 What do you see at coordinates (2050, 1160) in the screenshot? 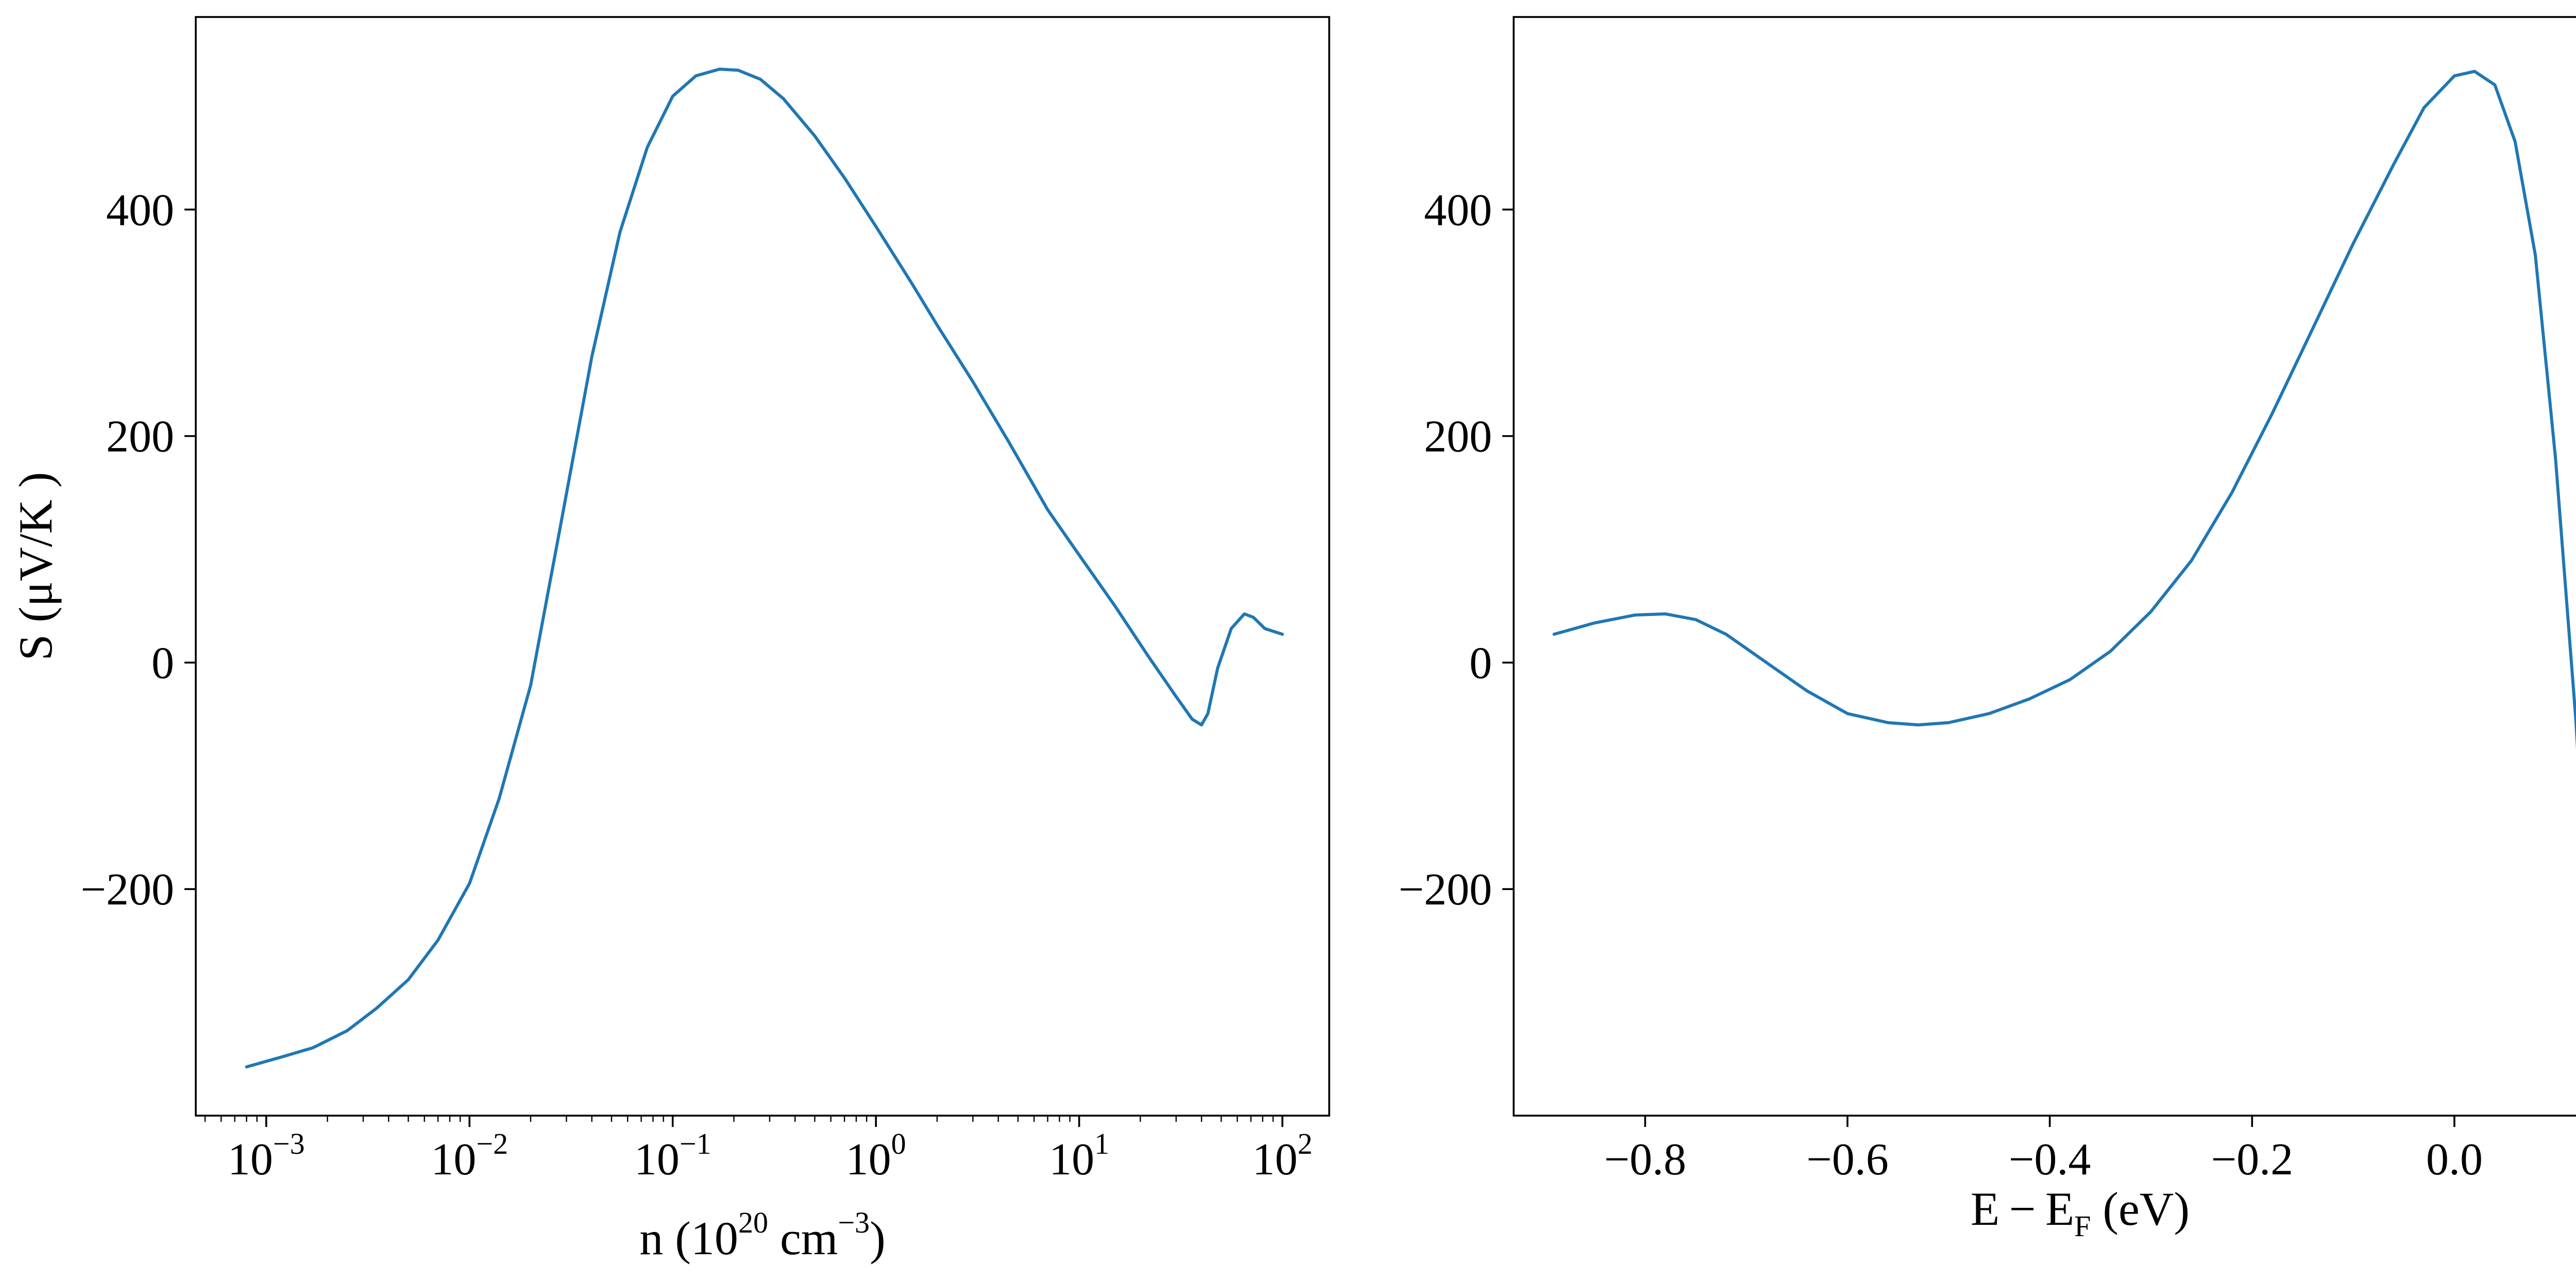
I see `x-tick-label: −0.4` at bounding box center [2050, 1160].